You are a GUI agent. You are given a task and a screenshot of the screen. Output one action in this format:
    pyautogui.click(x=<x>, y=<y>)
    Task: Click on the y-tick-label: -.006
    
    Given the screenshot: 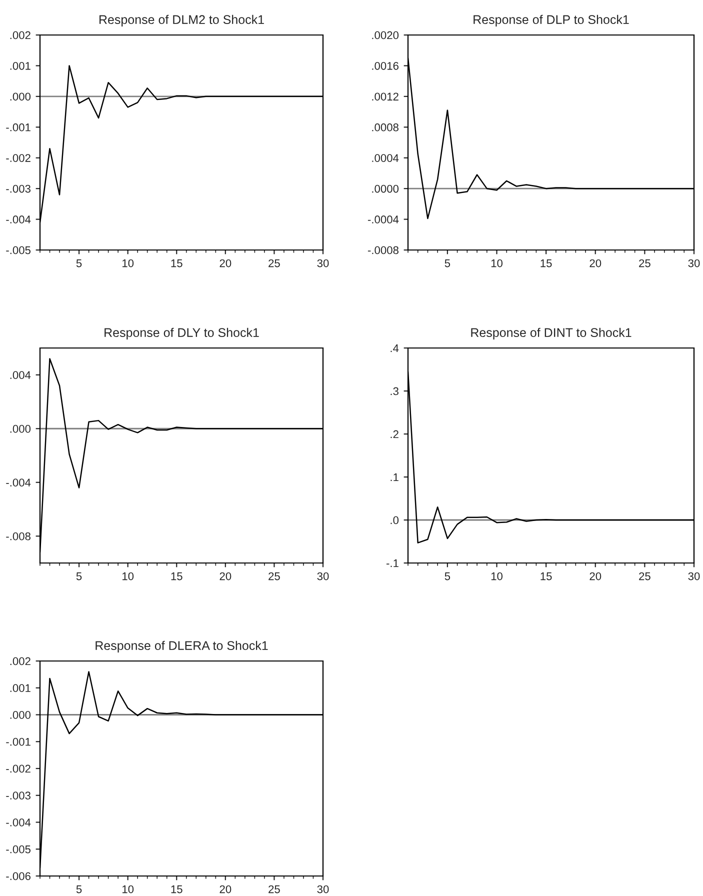 What is the action you would take?
    pyautogui.click(x=18, y=876)
    